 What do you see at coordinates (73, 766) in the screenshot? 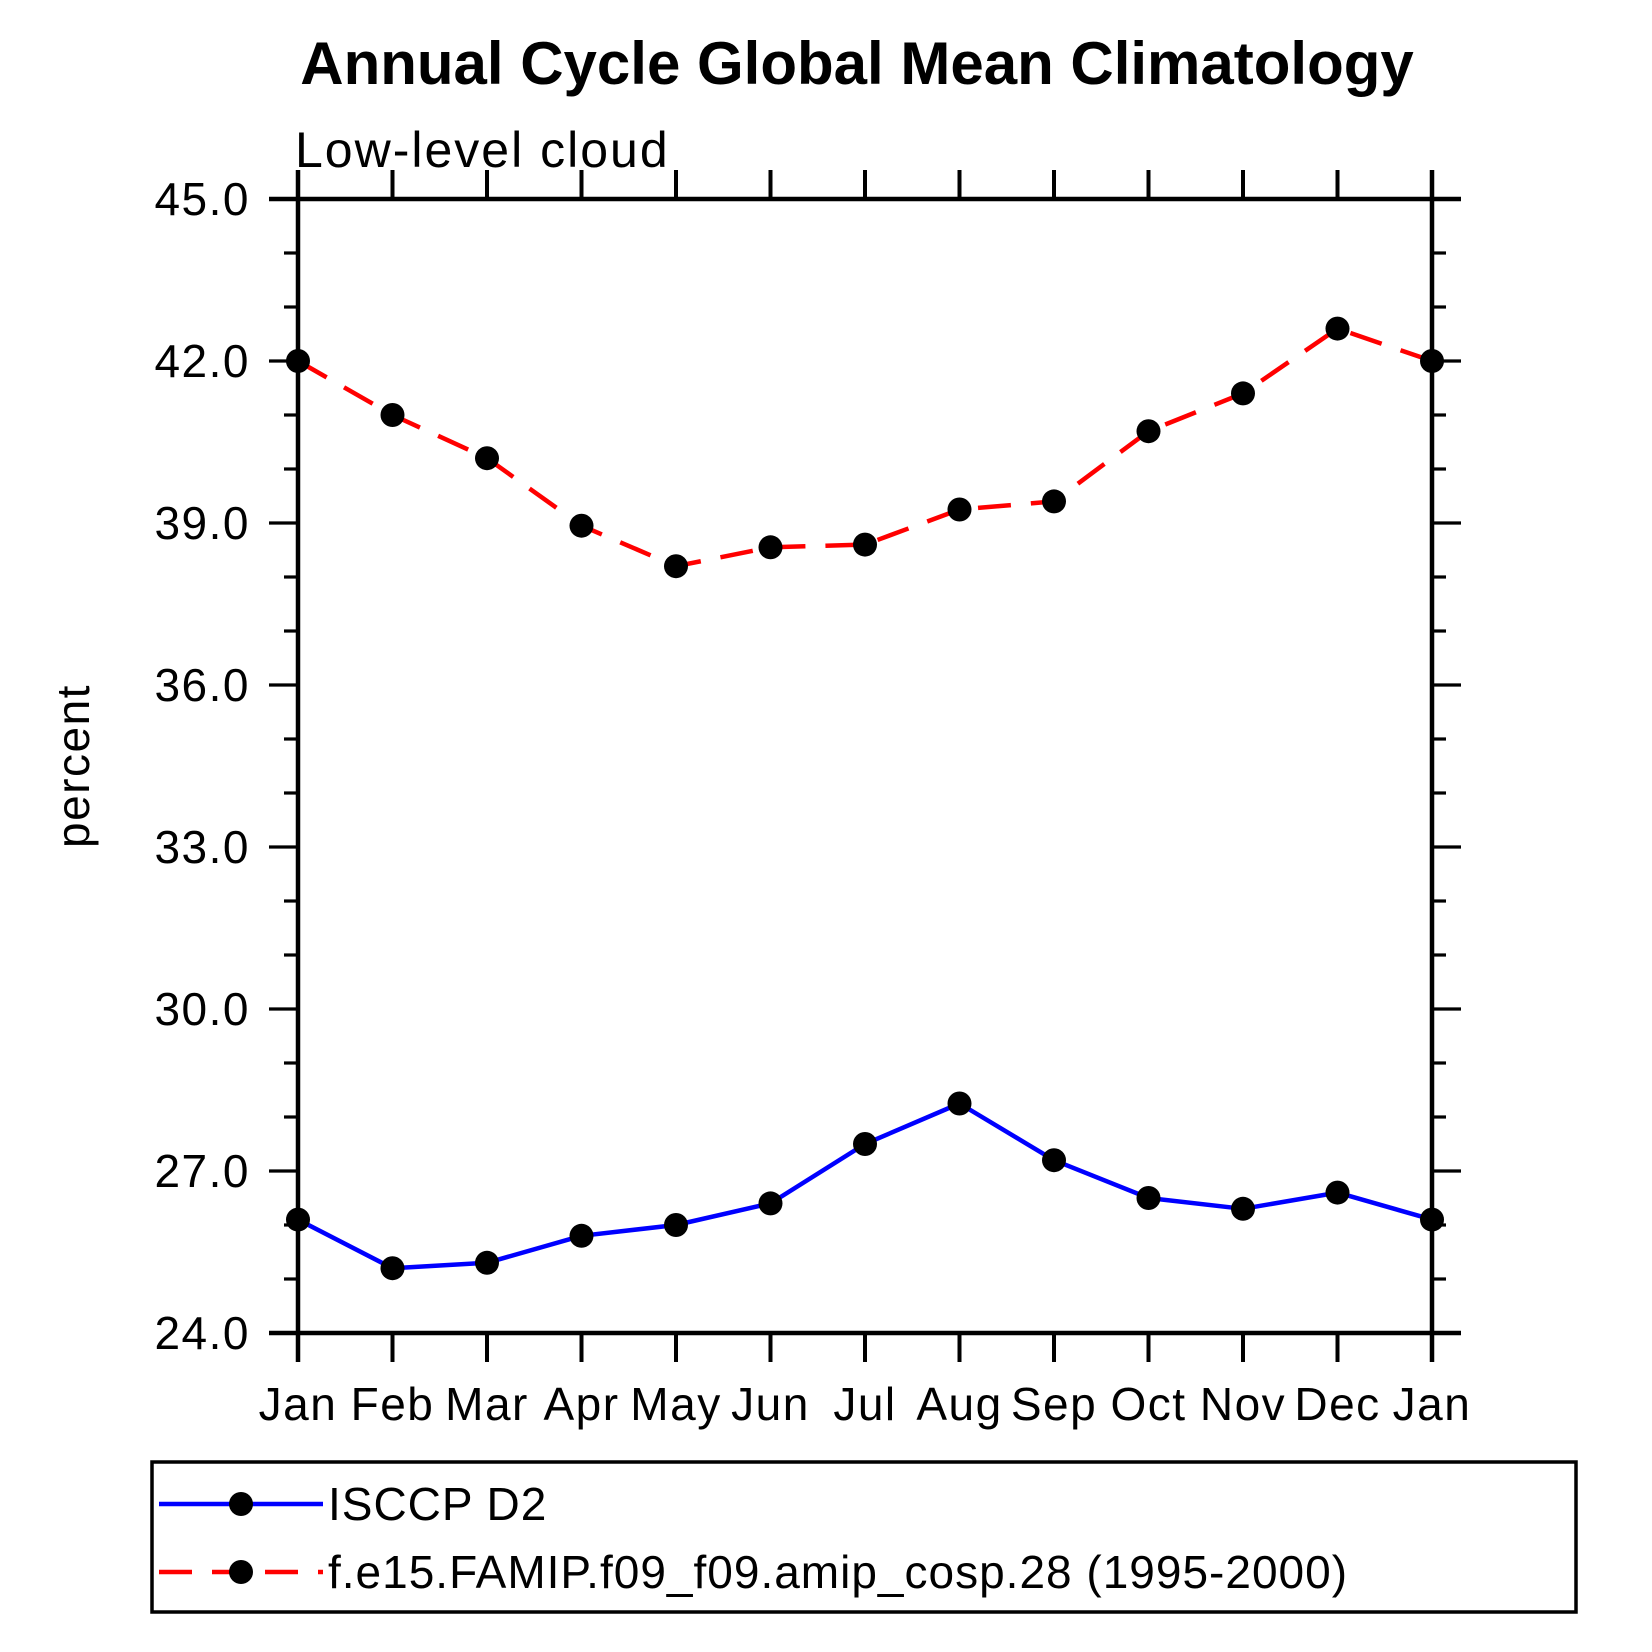
I see `y-axis-title: percent` at bounding box center [73, 766].